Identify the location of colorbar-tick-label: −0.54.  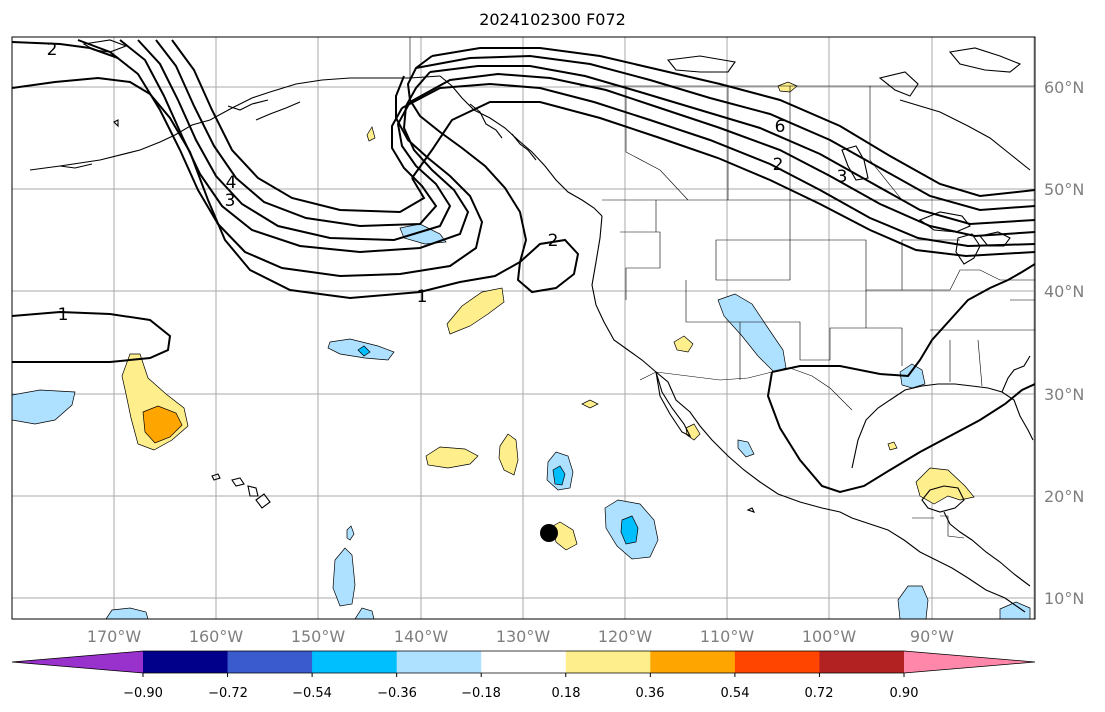
(312, 693).